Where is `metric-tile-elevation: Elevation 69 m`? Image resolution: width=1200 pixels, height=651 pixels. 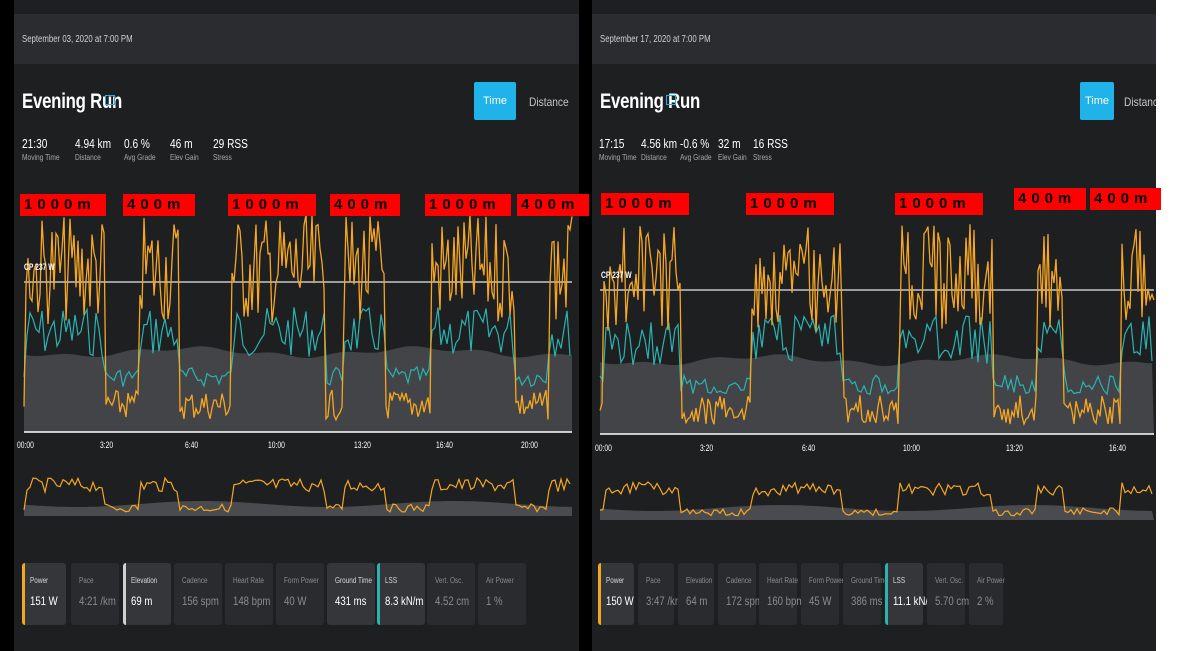 metric-tile-elevation: Elevation 69 m is located at coordinates (147, 594).